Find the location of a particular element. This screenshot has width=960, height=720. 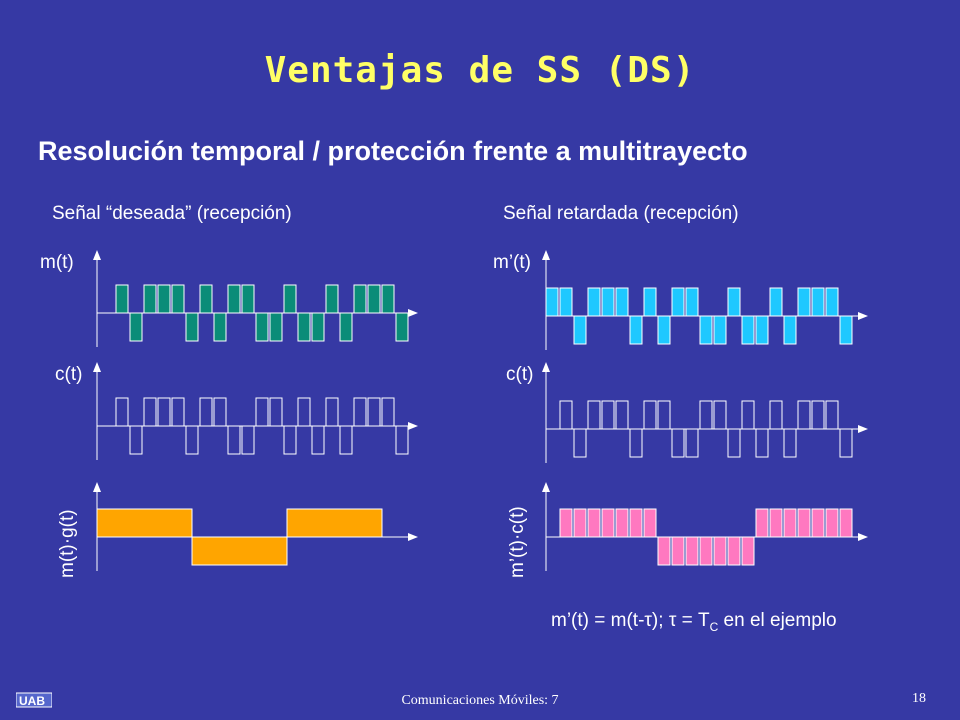

svg-text: UAB is located at coordinates (32, 701).